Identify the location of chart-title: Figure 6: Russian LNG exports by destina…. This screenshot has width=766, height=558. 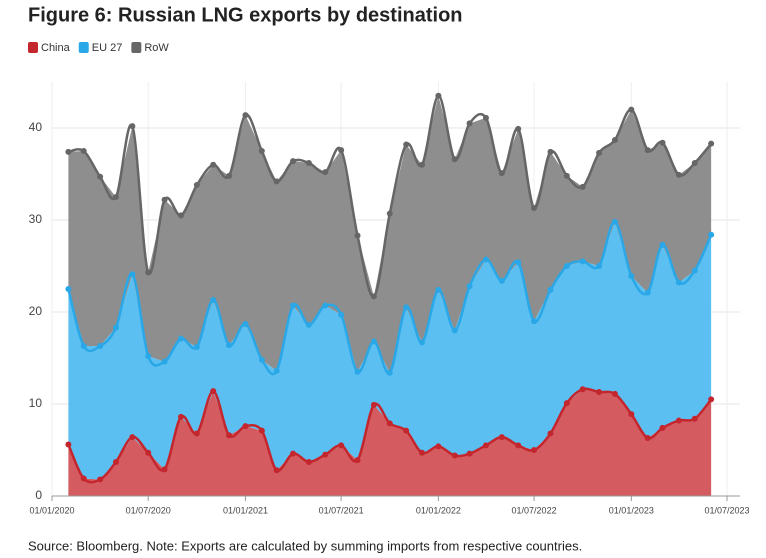
(245, 15).